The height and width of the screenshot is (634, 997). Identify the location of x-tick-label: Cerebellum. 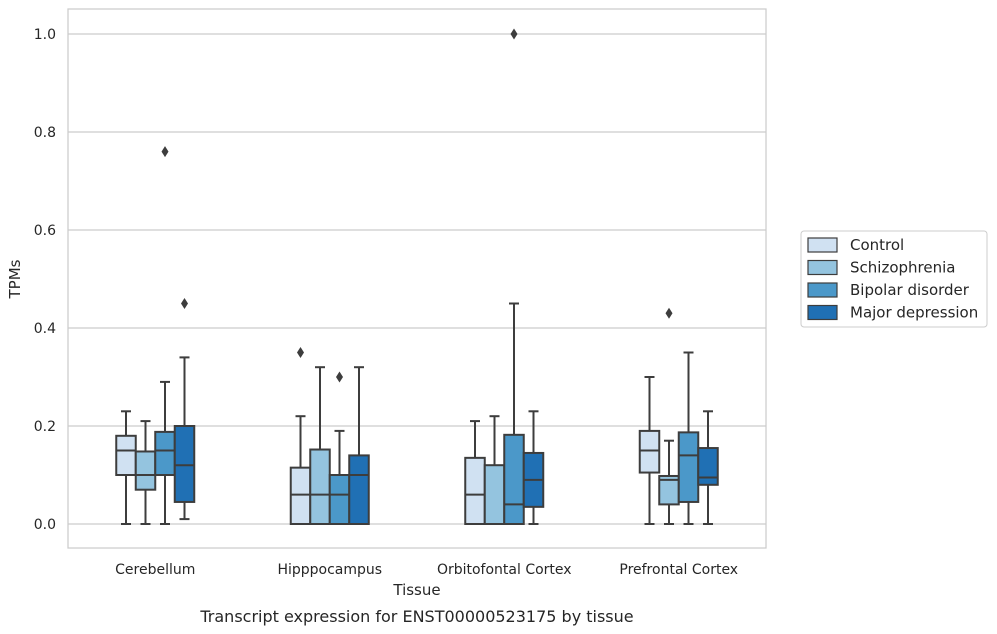
(155, 570).